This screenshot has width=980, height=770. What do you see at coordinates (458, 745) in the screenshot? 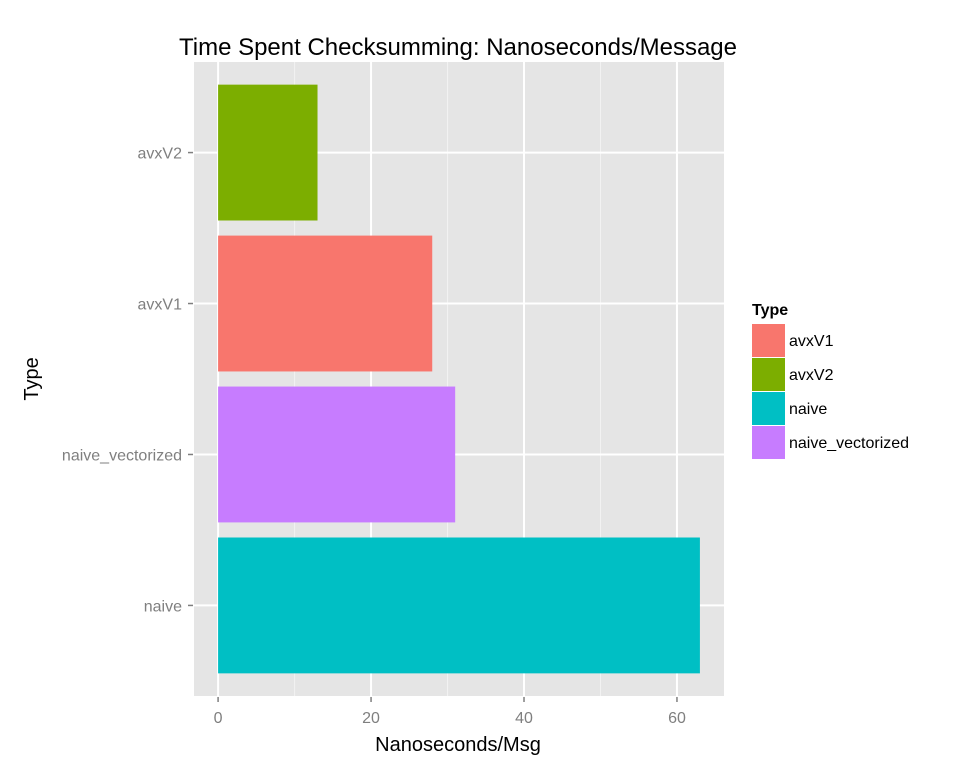
I see `x-axis-title: Nanoseconds/Msg` at bounding box center [458, 745].